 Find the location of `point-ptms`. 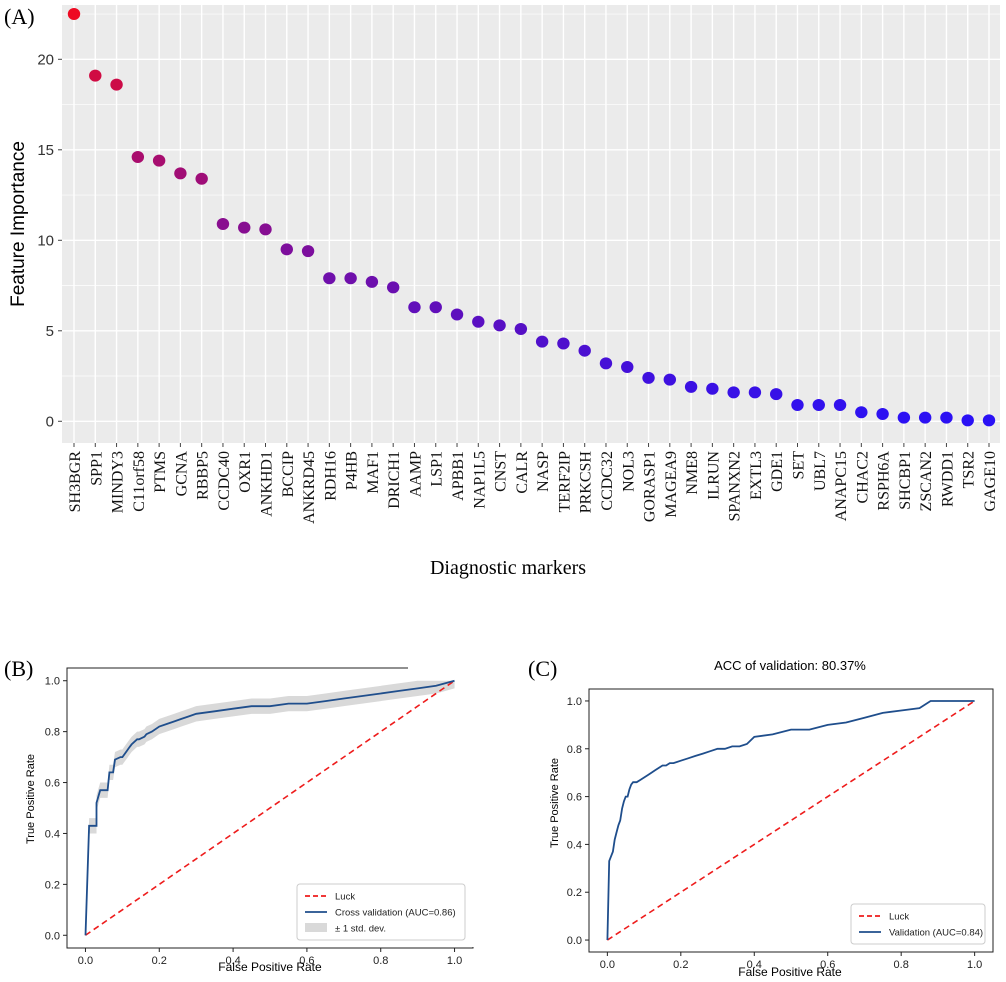

point-ptms is located at coordinates (159, 160).